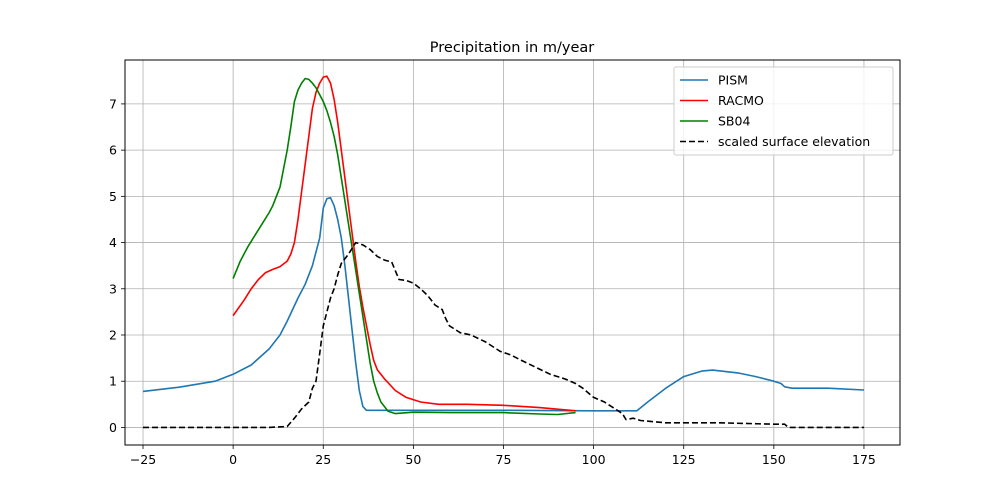 The height and width of the screenshot is (500, 1000). What do you see at coordinates (774, 459) in the screenshot?
I see `x-tick-label: 150` at bounding box center [774, 459].